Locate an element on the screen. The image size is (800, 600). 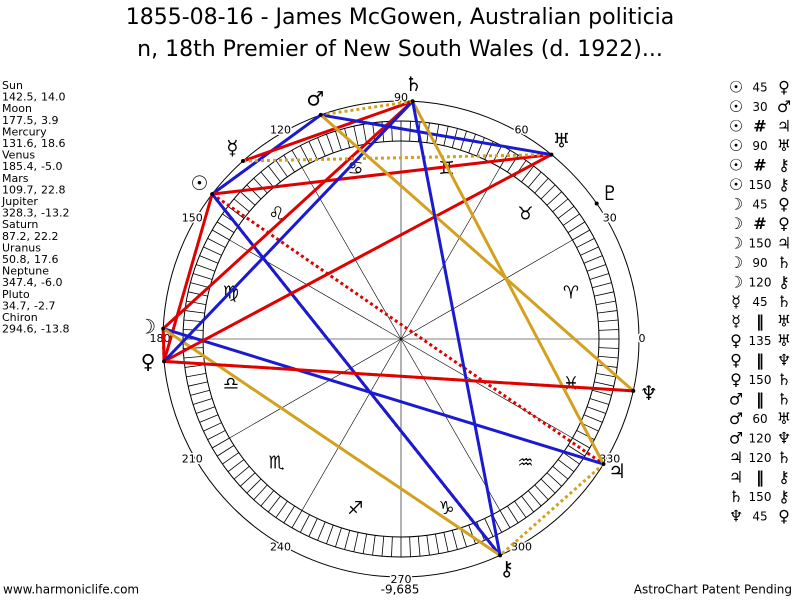
degree-label: 270 is located at coordinates (401, 579).